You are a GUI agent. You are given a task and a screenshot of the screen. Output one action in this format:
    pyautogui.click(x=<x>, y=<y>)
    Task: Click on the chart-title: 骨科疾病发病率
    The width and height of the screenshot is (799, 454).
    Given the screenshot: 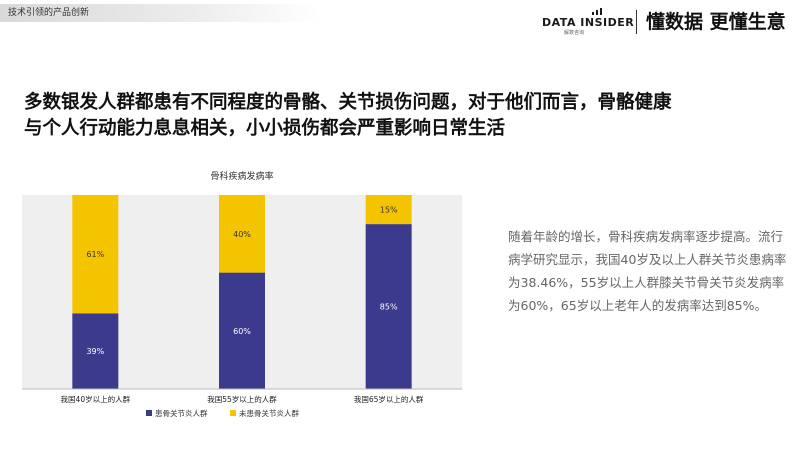 What is the action you would take?
    pyautogui.click(x=241, y=176)
    